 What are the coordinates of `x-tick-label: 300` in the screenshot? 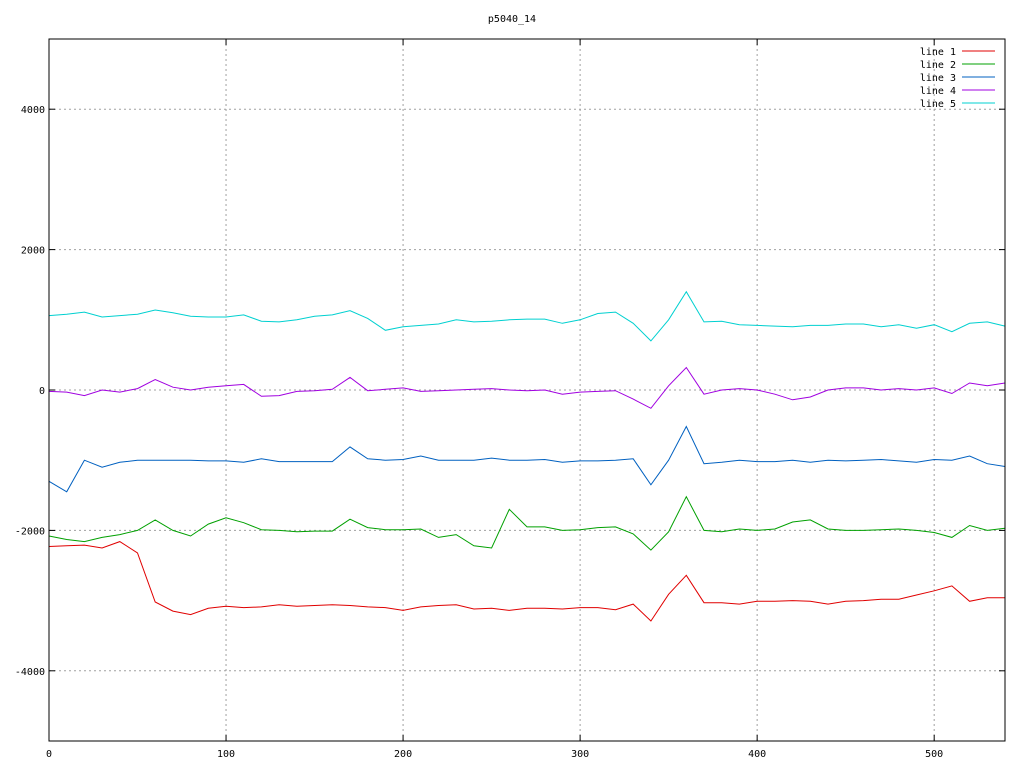 It's located at (580, 754).